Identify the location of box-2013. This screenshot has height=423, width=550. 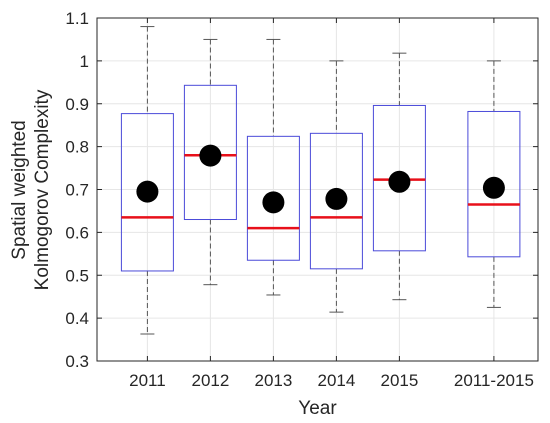
(273, 167).